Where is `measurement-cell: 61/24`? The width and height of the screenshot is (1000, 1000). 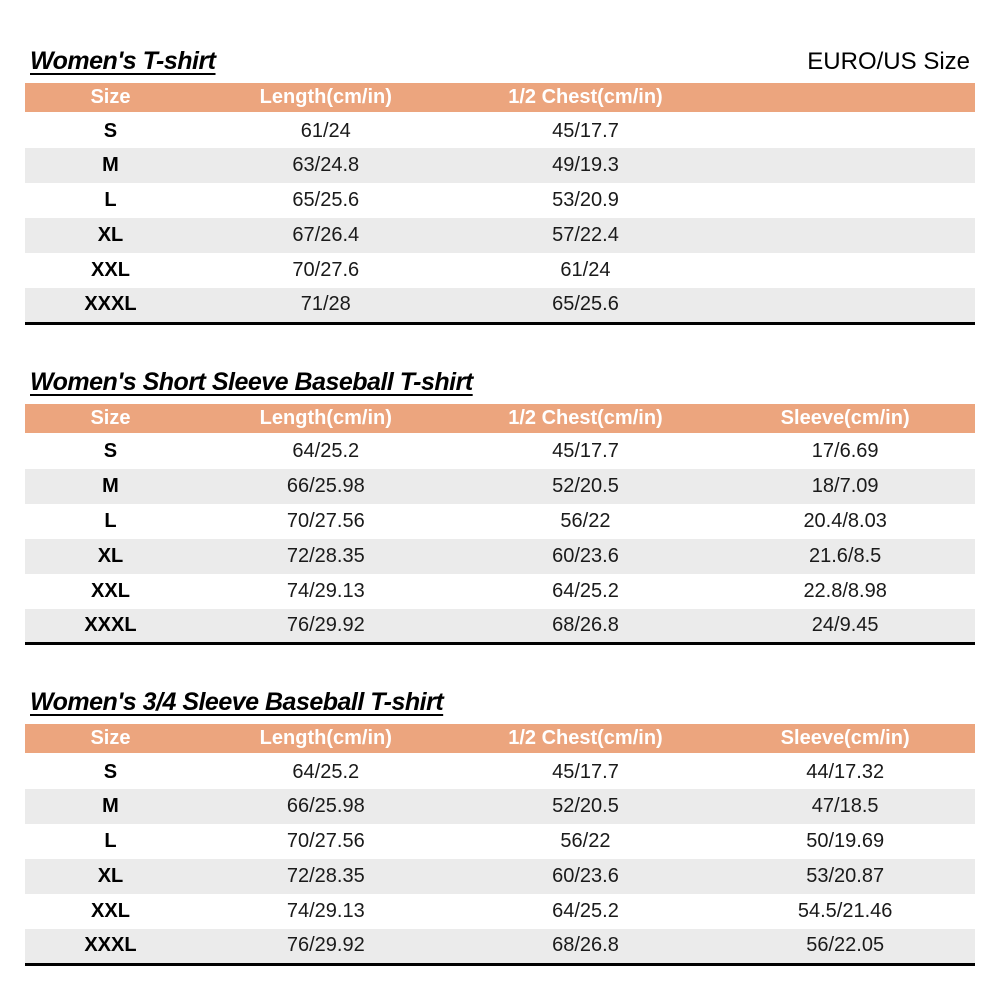 measurement-cell: 61/24 is located at coordinates (325, 130).